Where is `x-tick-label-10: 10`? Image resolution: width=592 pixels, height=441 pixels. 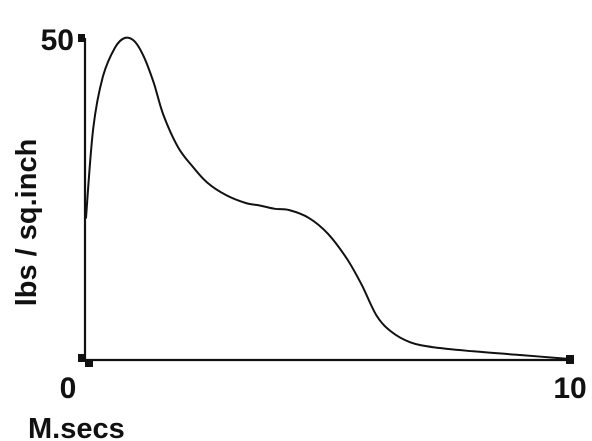 x-tick-label-10: 10 is located at coordinates (569, 388).